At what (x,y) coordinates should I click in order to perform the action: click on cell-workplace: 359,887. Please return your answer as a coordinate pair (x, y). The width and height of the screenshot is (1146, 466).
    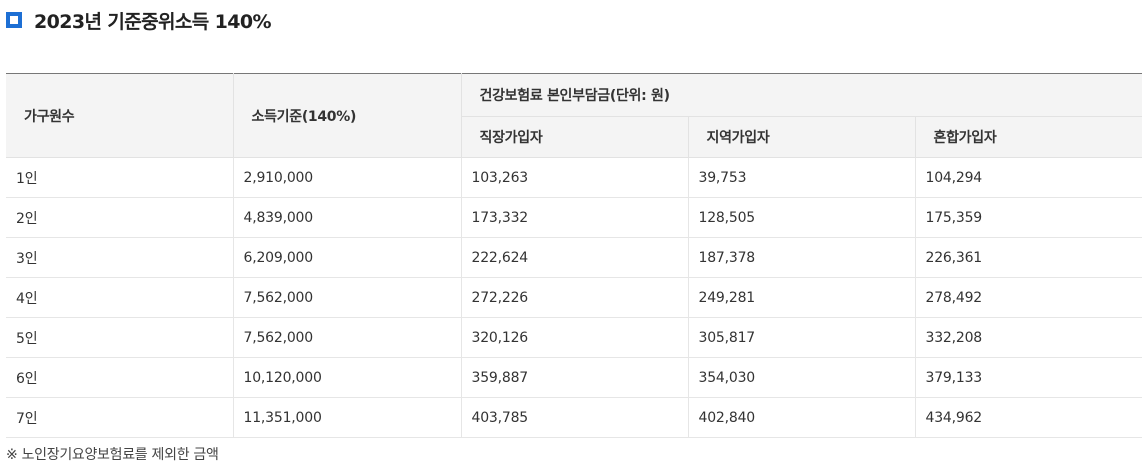
    Looking at the image, I should click on (575, 377).